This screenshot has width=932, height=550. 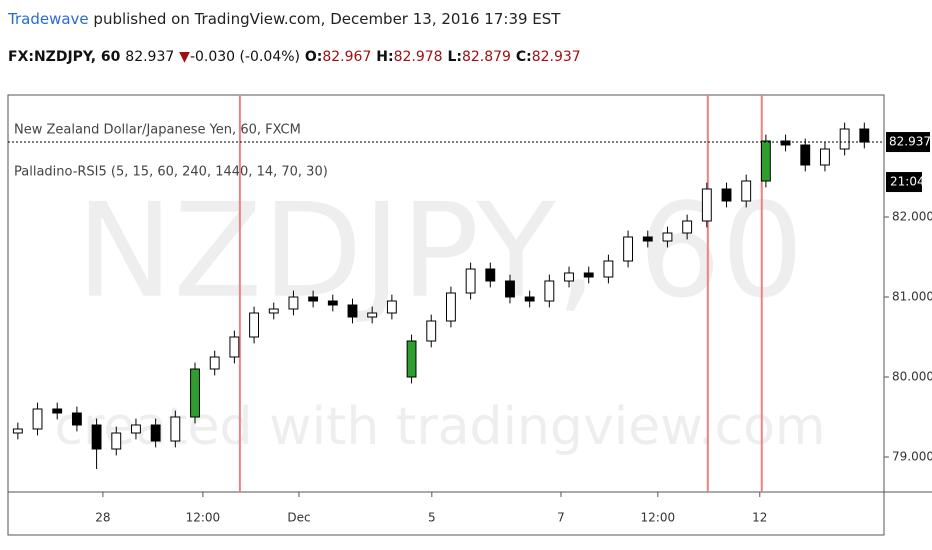 What do you see at coordinates (48, 19) in the screenshot?
I see `author: Tradewave` at bounding box center [48, 19].